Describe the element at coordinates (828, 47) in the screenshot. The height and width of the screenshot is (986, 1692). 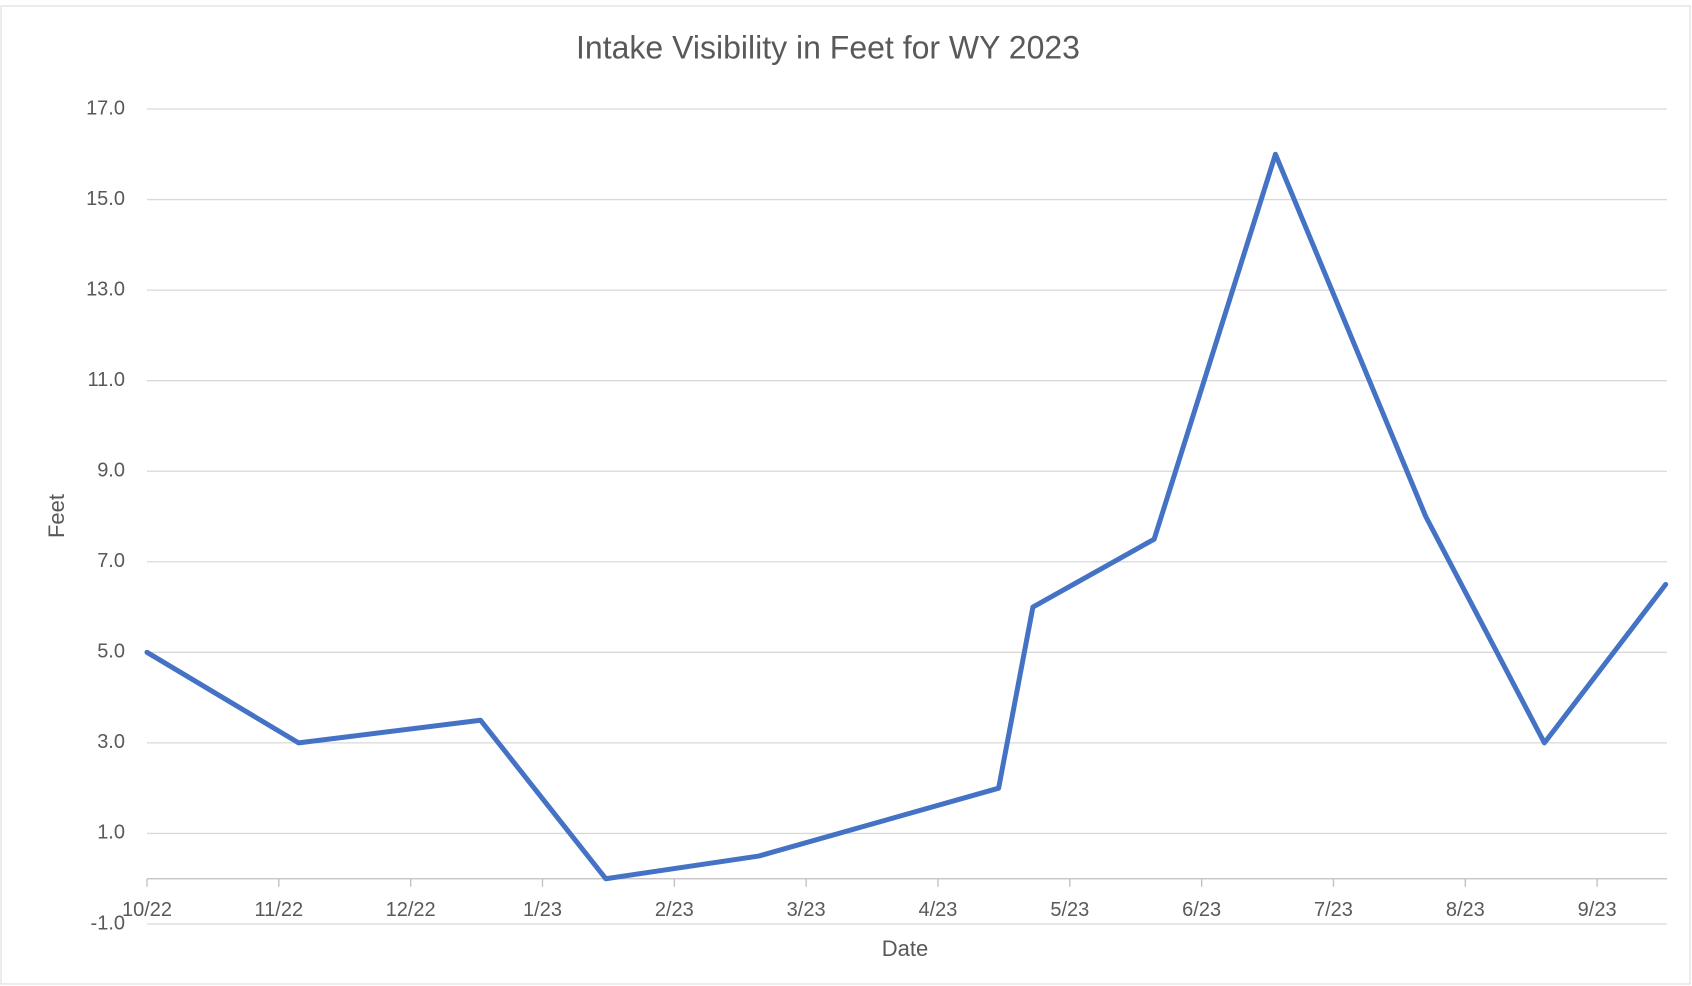
I see `chart-title: Intake Visibility in Feet for WY 2023` at that location.